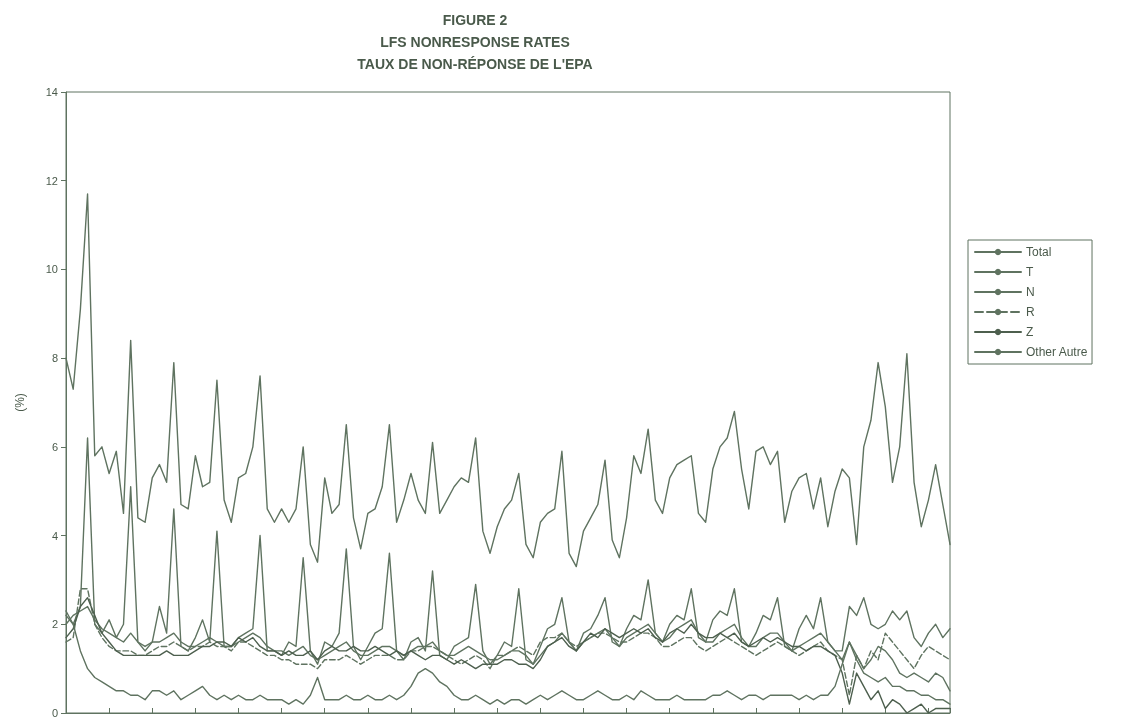 The image size is (1130, 719). I want to click on legend-label: T, so click(1030, 272).